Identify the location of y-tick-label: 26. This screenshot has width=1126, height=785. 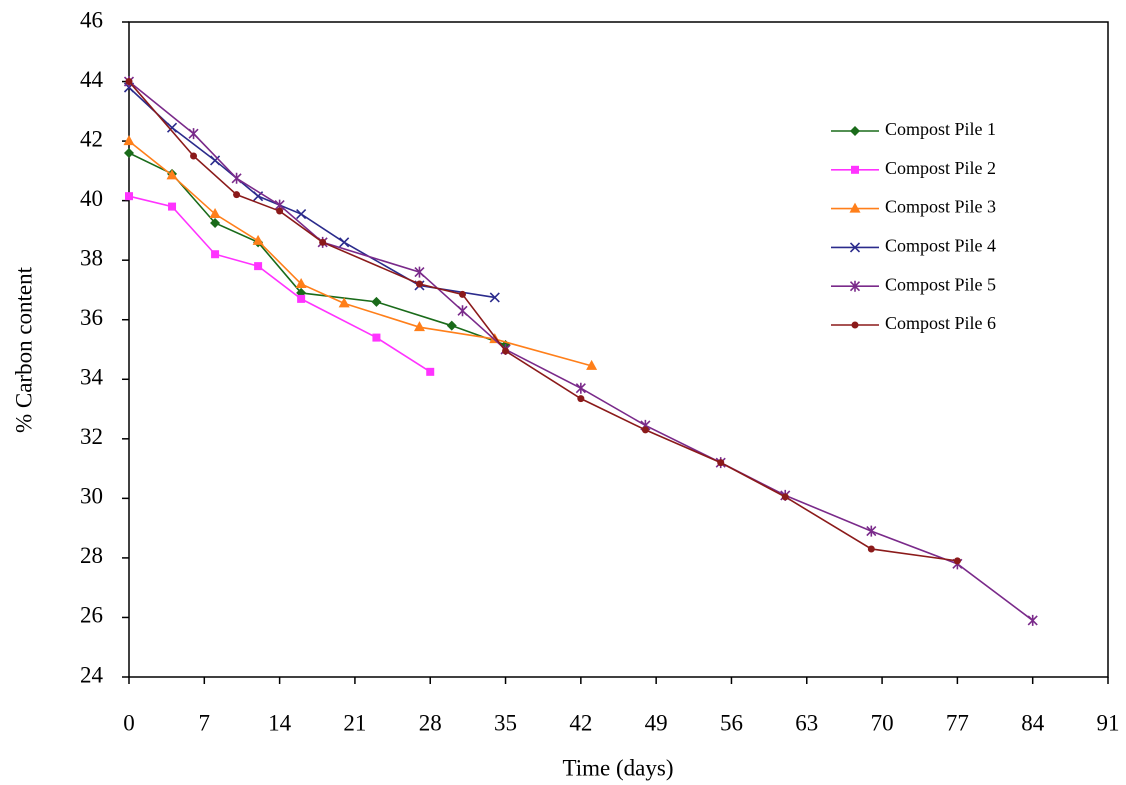
(91, 615).